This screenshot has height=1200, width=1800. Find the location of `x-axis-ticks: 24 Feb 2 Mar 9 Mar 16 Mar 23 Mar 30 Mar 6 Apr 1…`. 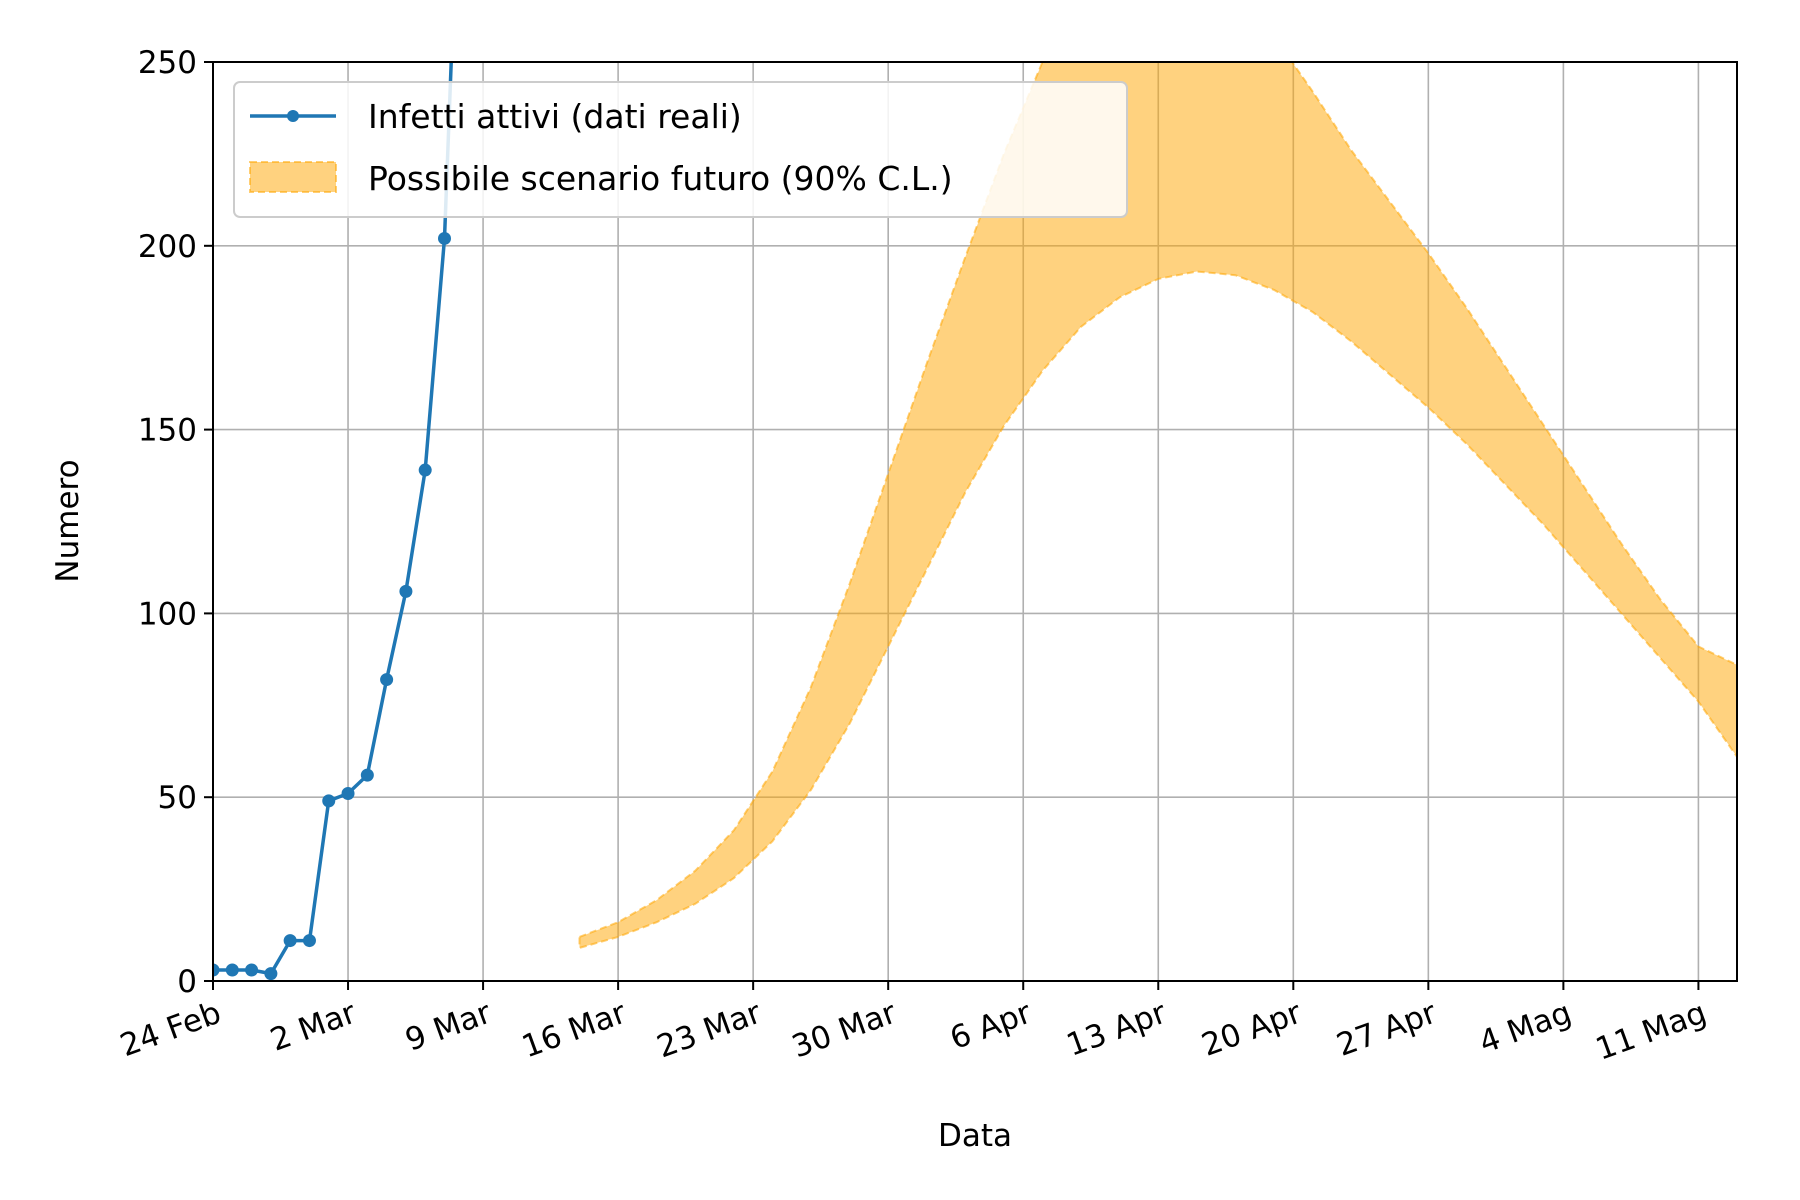

x-axis-ticks: 24 Feb 2 Mar 9 Mar 16 Mar 23 Mar 30 Mar 6 Apr 1… is located at coordinates (913, 1024).